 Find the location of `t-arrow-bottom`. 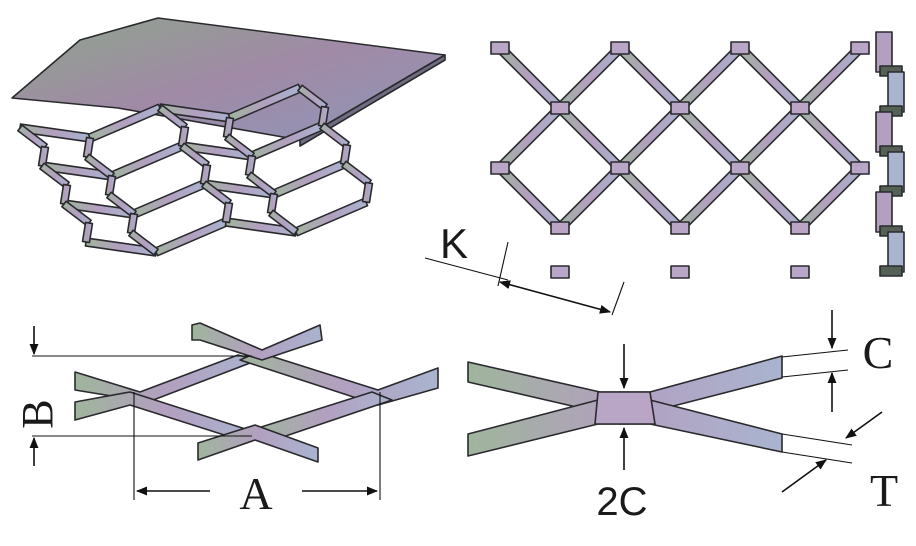

t-arrow-bottom is located at coordinates (804, 476).